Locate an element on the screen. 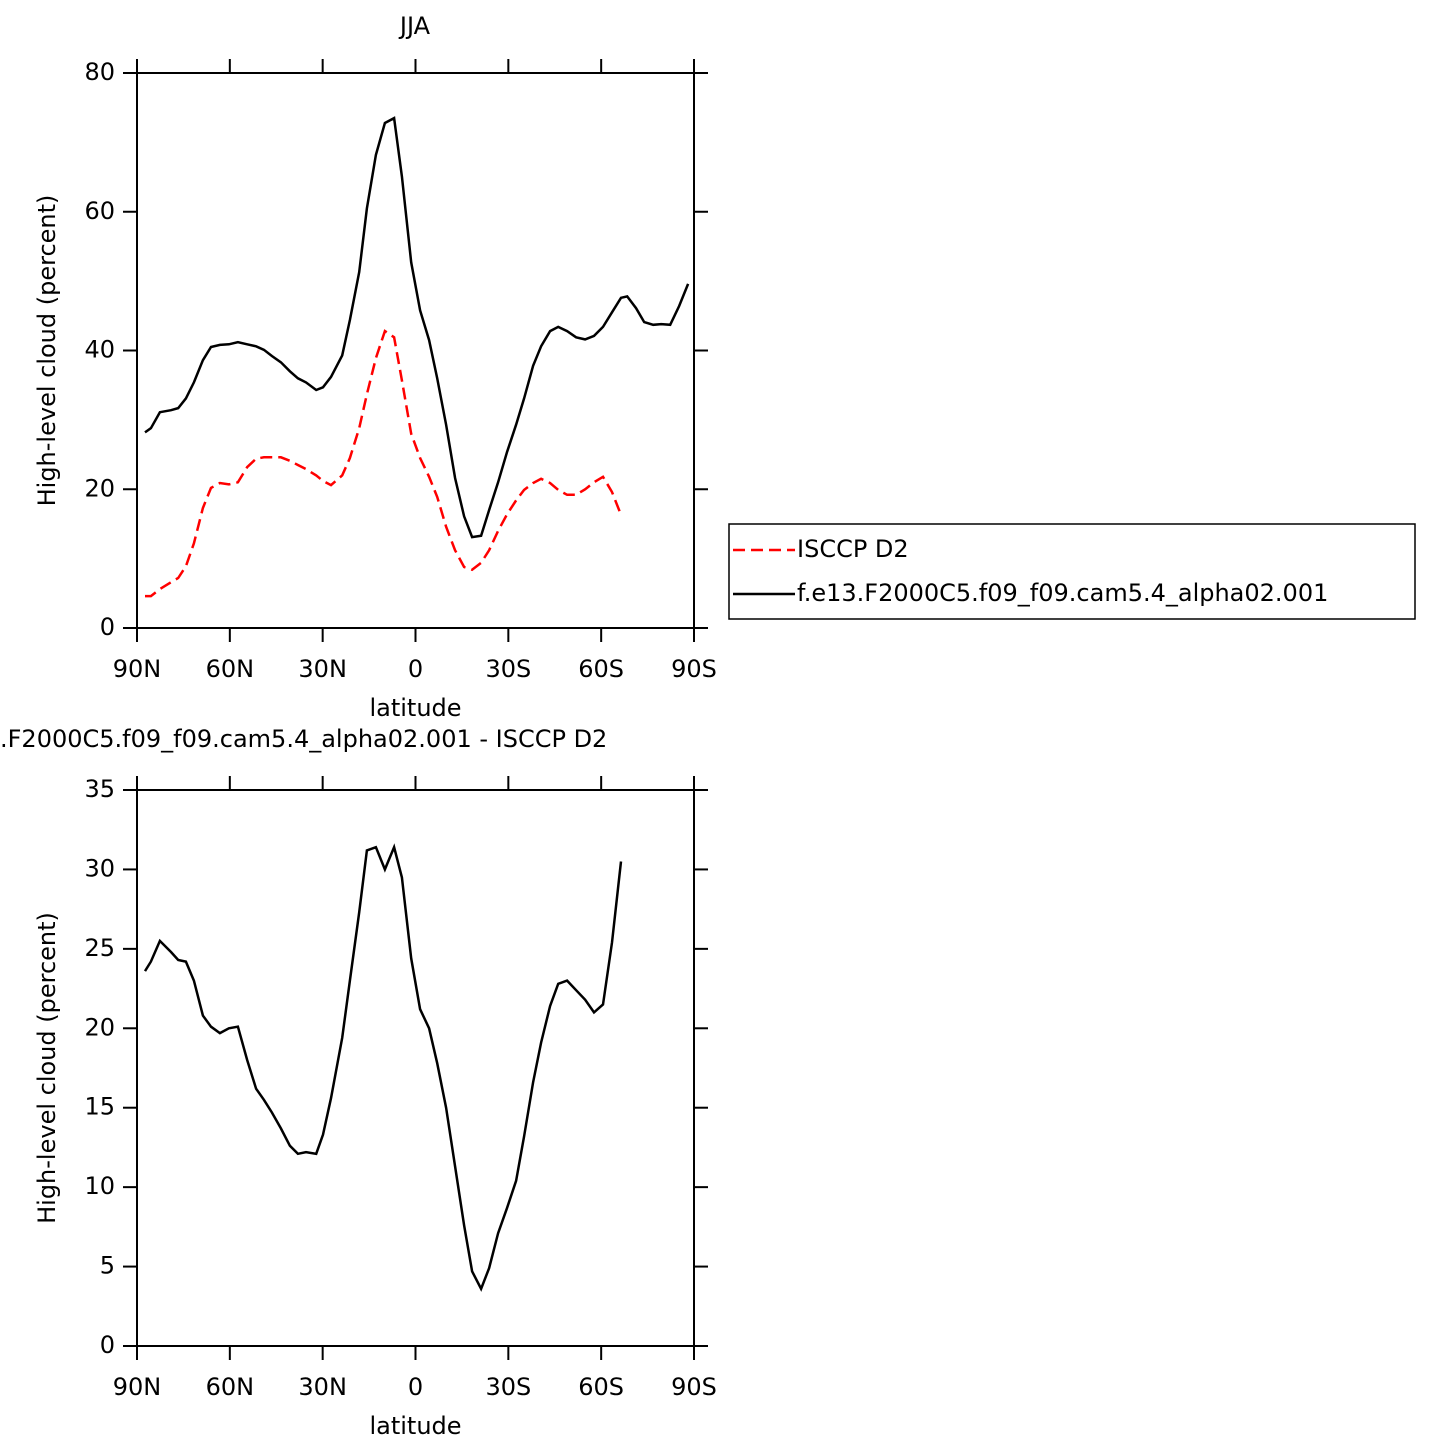 Image resolution: width=1449 pixels, height=1451 pixels. legend-box is located at coordinates (1072, 571).